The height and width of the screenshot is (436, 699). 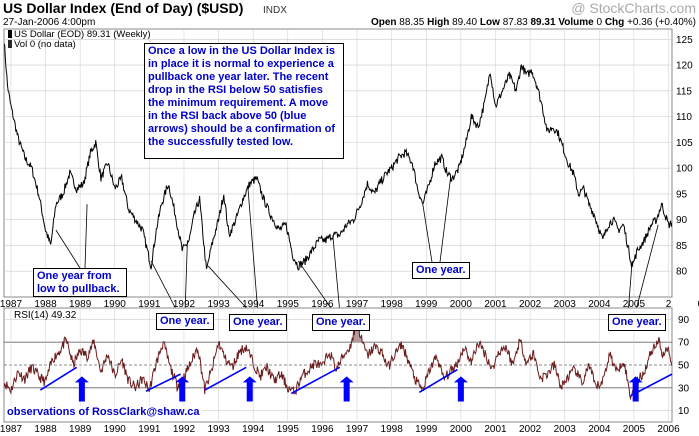 What do you see at coordinates (258, 322) in the screenshot?
I see `one-year-label-1993: One year.` at bounding box center [258, 322].